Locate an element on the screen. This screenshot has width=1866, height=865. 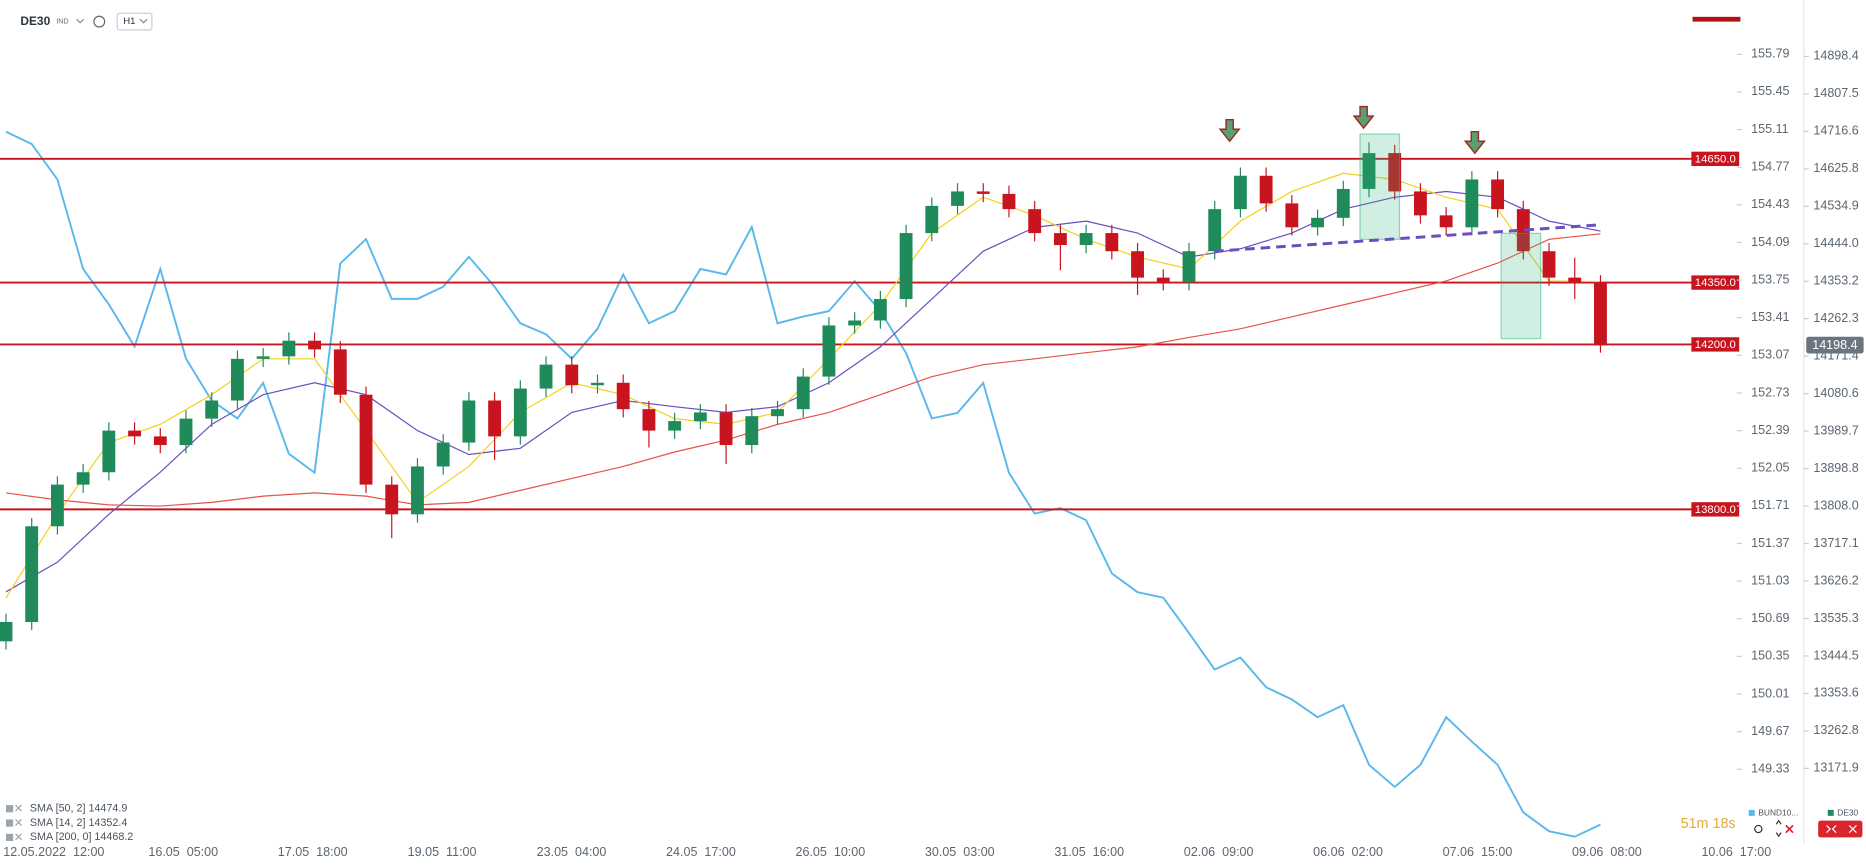
sort-icon is located at coordinates (1778, 828).